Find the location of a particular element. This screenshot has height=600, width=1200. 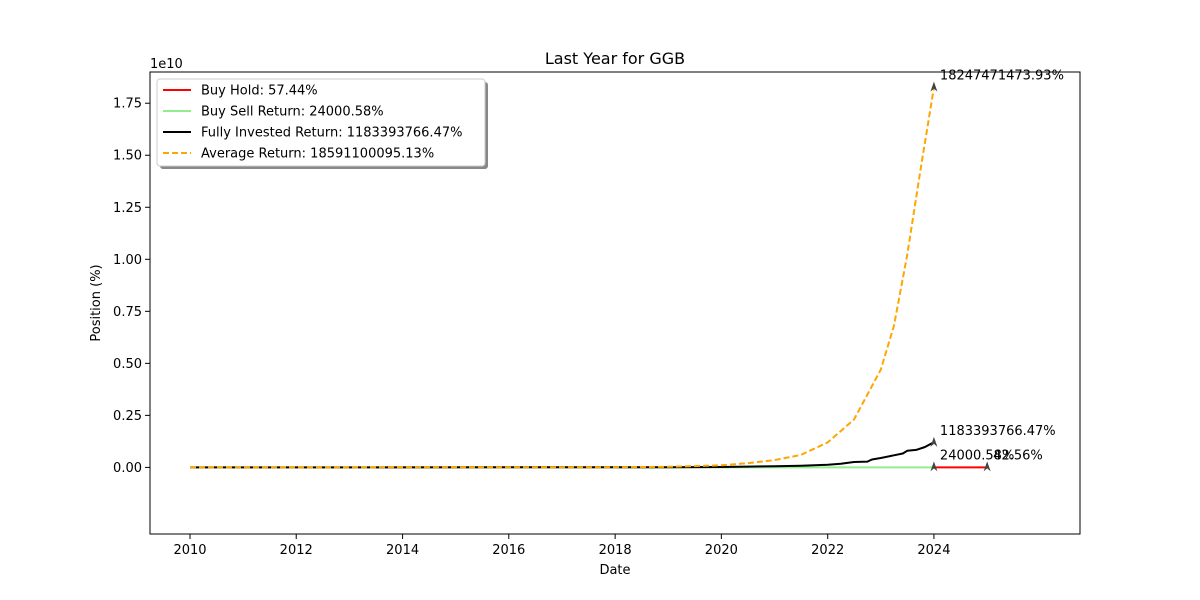

x-tick-label-2022: 2022 is located at coordinates (827, 550).